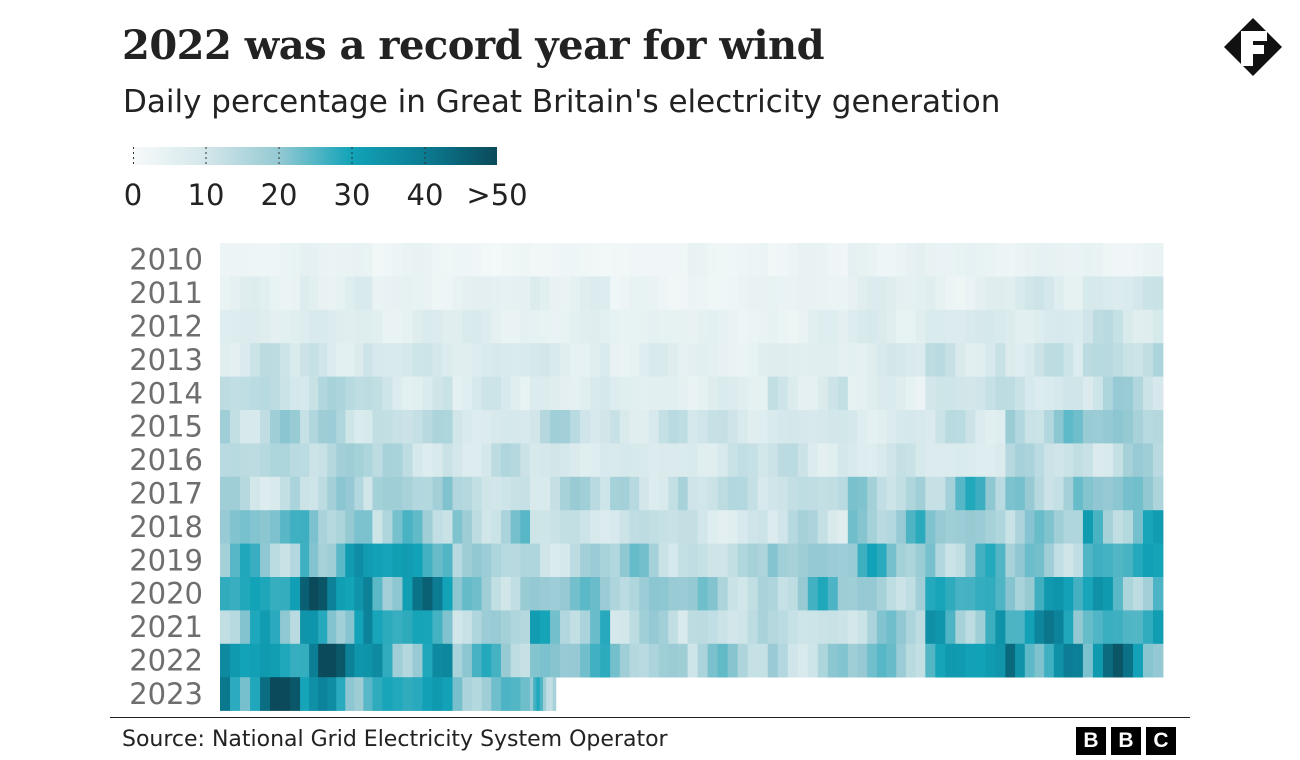  I want to click on heatmap-cell-2013-m7, so click(743, 360).